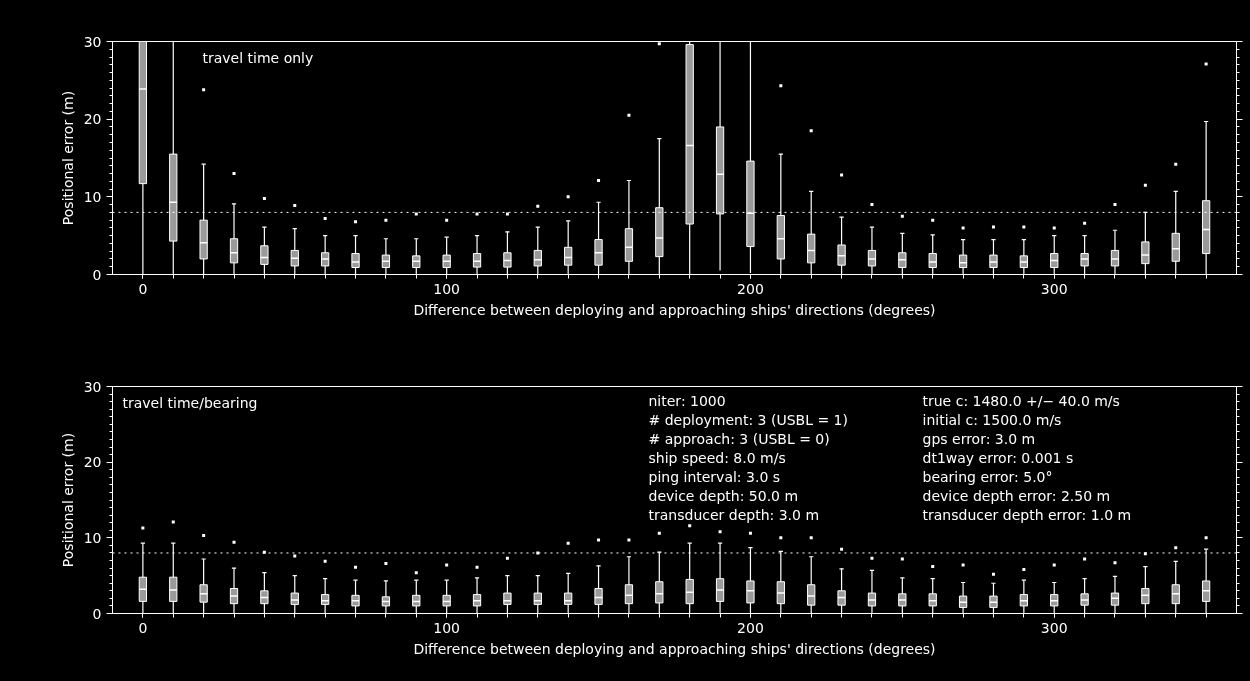  Describe the element at coordinates (992, 419) in the screenshot. I see `annotation: initial c: 1500.0 m/s` at that location.